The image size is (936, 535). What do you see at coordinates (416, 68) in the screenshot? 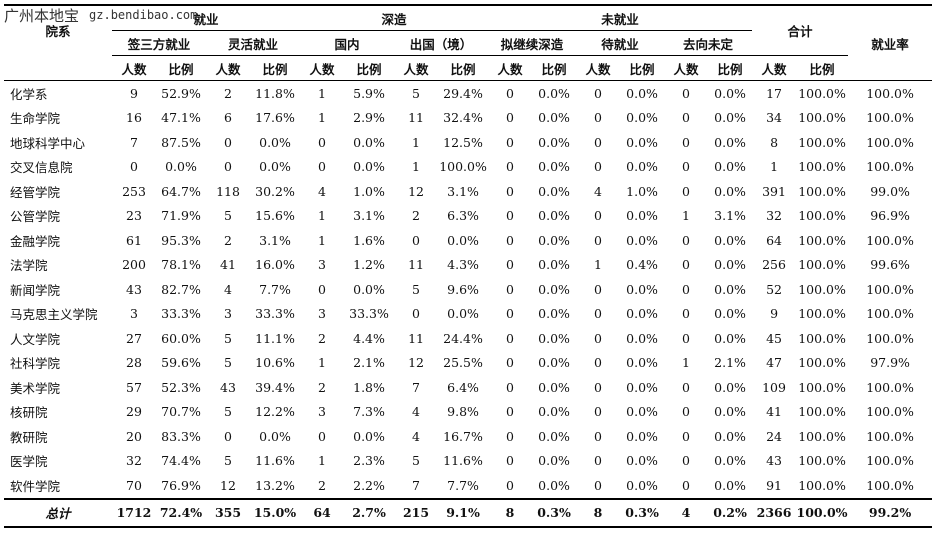
I see `subheader-abroad-count: 人数` at bounding box center [416, 68].